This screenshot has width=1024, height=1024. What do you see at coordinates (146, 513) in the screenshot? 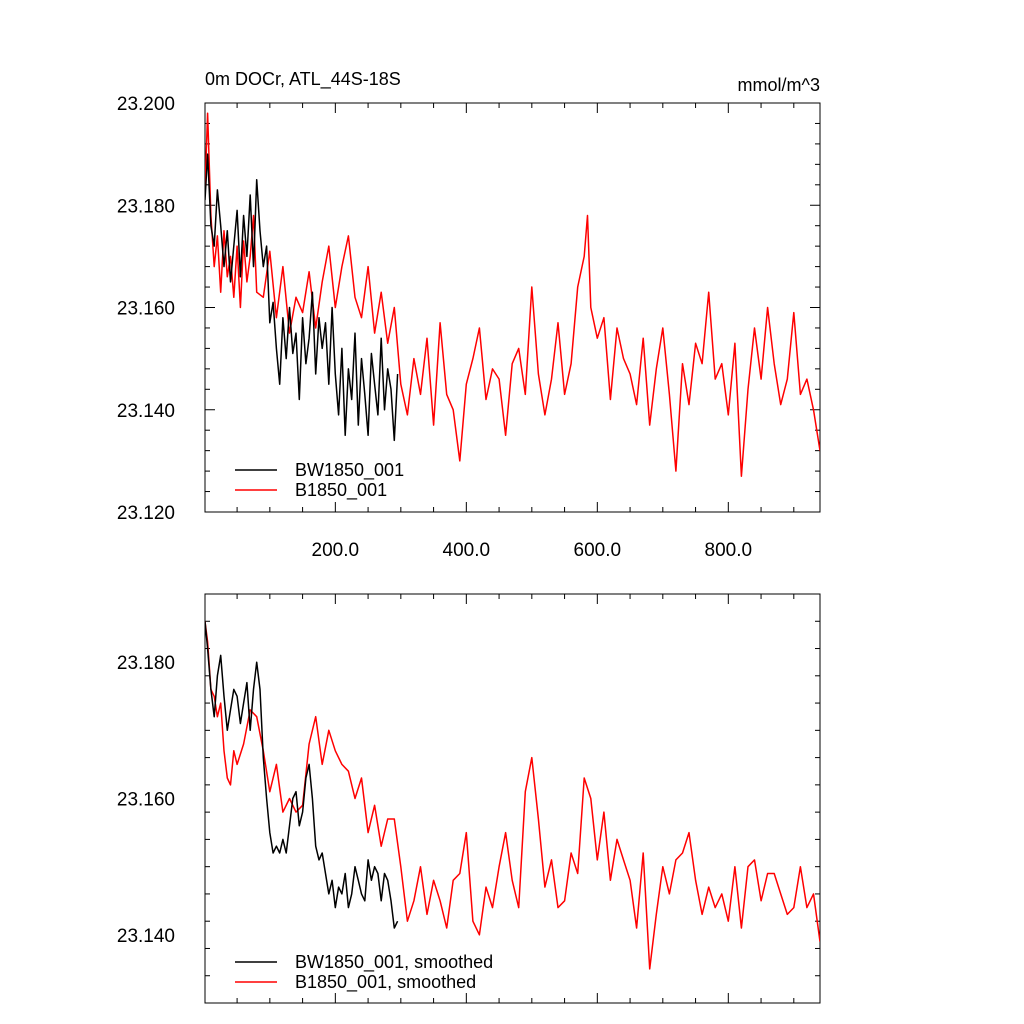
I see `y-tick-label: 23.120` at bounding box center [146, 513].